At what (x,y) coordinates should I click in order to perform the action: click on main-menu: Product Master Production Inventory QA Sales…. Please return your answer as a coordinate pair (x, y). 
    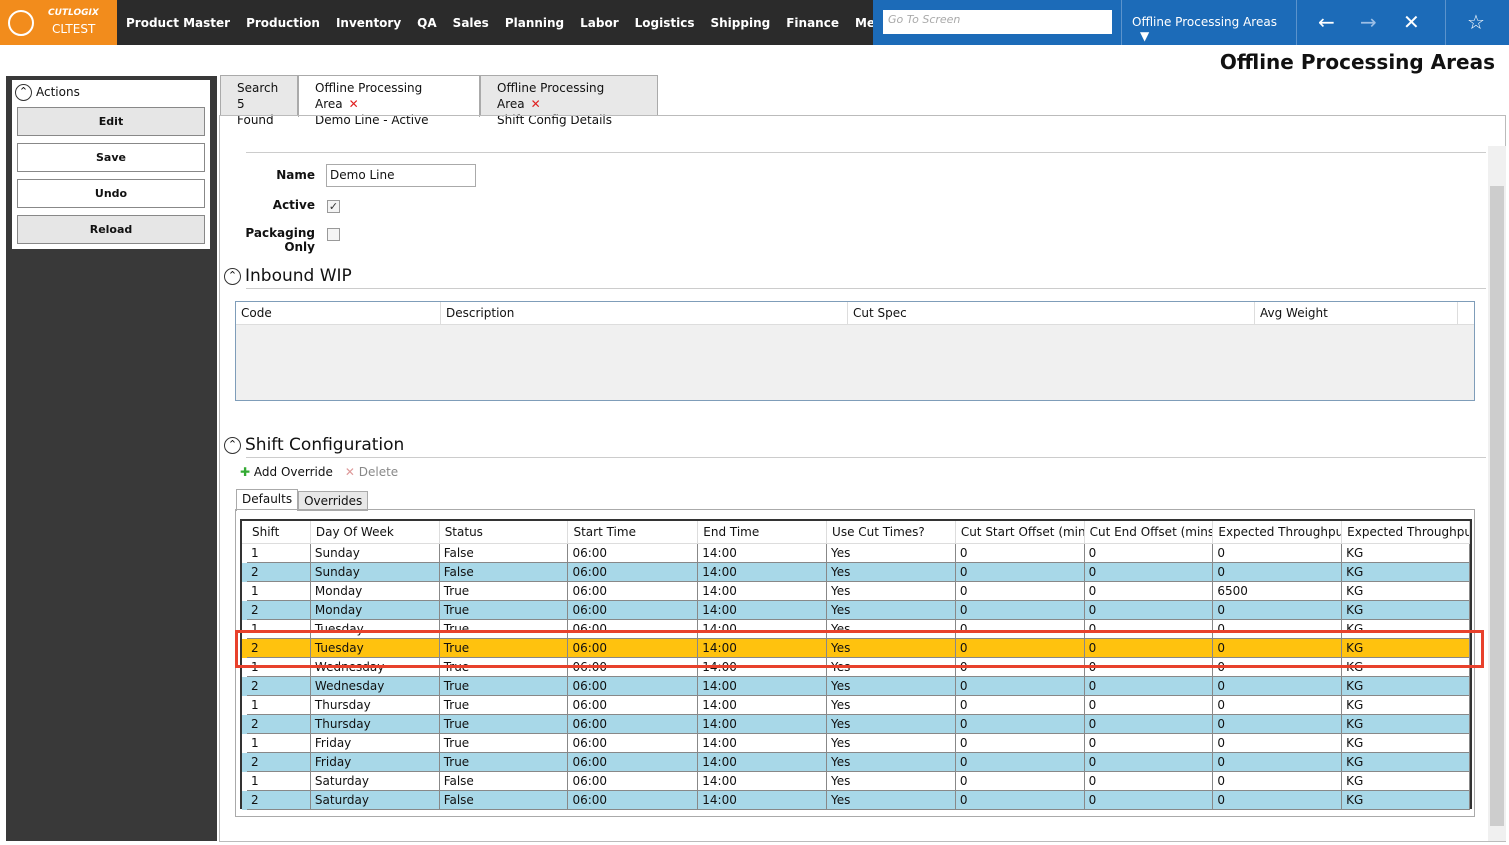
    Looking at the image, I should click on (548, 22).